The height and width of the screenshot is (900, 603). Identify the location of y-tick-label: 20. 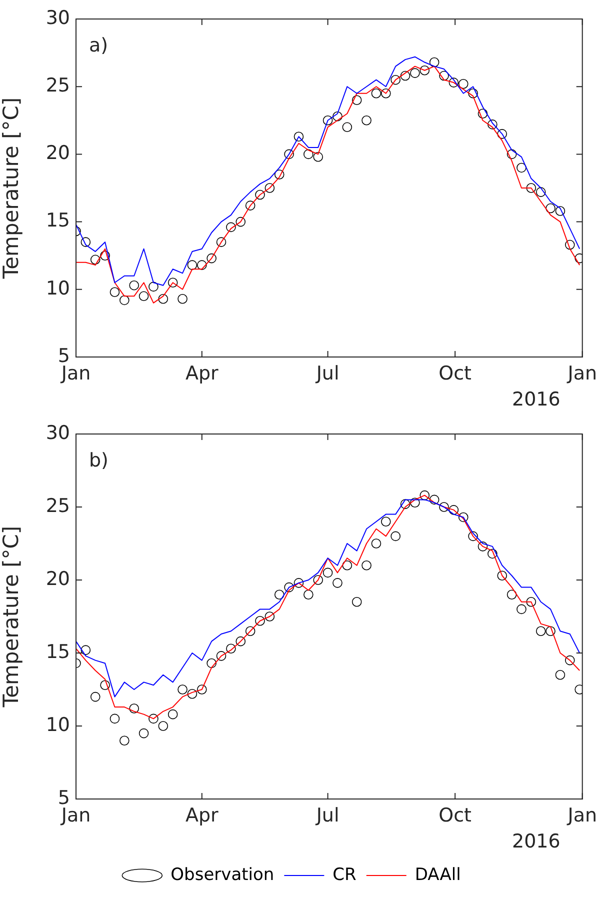
(58, 579).